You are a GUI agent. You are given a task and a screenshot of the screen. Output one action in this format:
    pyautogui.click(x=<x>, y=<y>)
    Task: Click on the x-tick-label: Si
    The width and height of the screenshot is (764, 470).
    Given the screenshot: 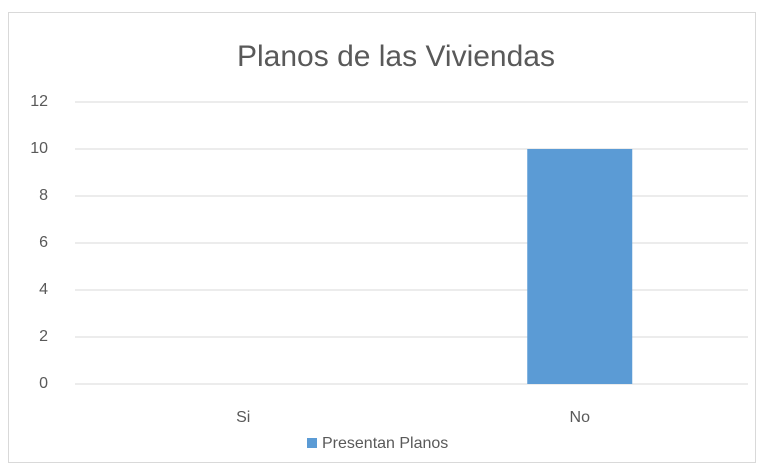 What is the action you would take?
    pyautogui.click(x=243, y=417)
    